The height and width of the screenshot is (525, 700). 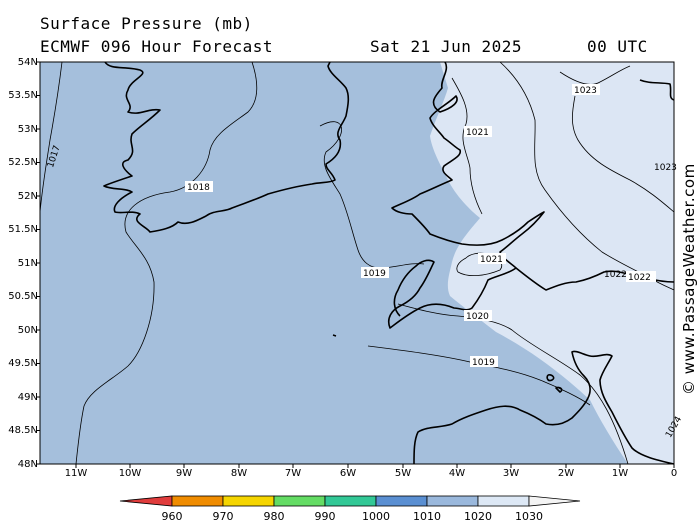 I want to click on lat-label-50-5n: 50.5N, so click(x=23, y=296).